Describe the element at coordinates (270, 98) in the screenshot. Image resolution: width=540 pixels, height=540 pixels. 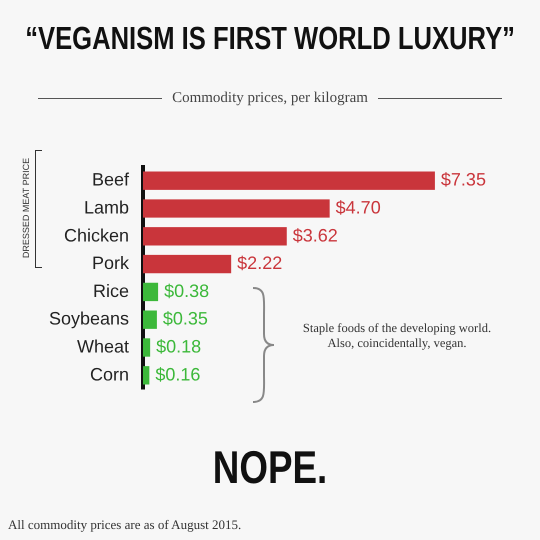
I see `chart-subtitle: Commodity prices, per kilogram` at that location.